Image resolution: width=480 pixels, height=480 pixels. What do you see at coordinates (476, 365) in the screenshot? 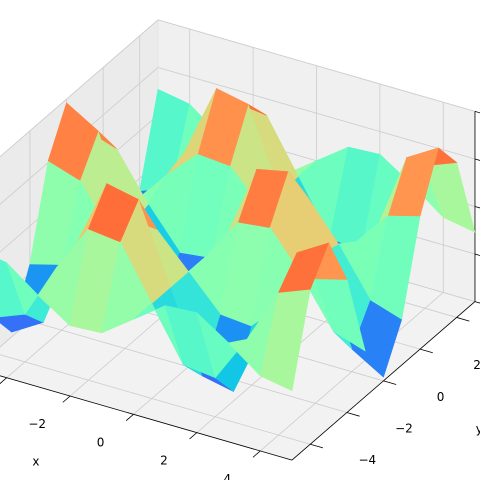
I see `y-tick-label: 2` at bounding box center [476, 365].